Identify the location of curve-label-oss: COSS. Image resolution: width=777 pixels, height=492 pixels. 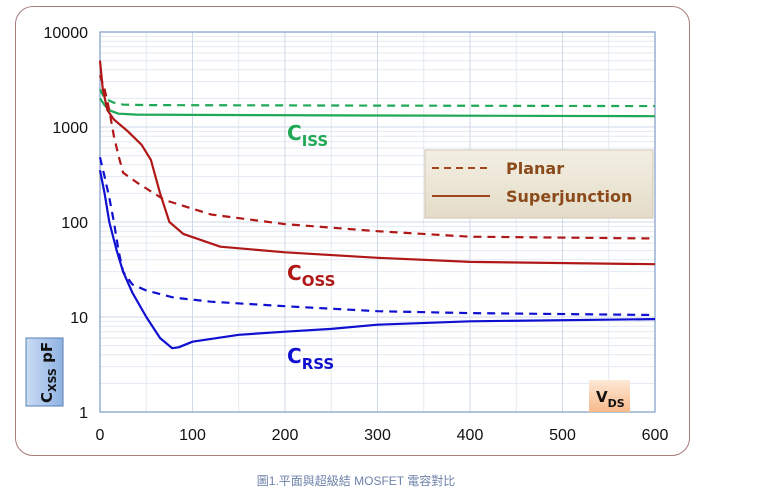
(311, 275).